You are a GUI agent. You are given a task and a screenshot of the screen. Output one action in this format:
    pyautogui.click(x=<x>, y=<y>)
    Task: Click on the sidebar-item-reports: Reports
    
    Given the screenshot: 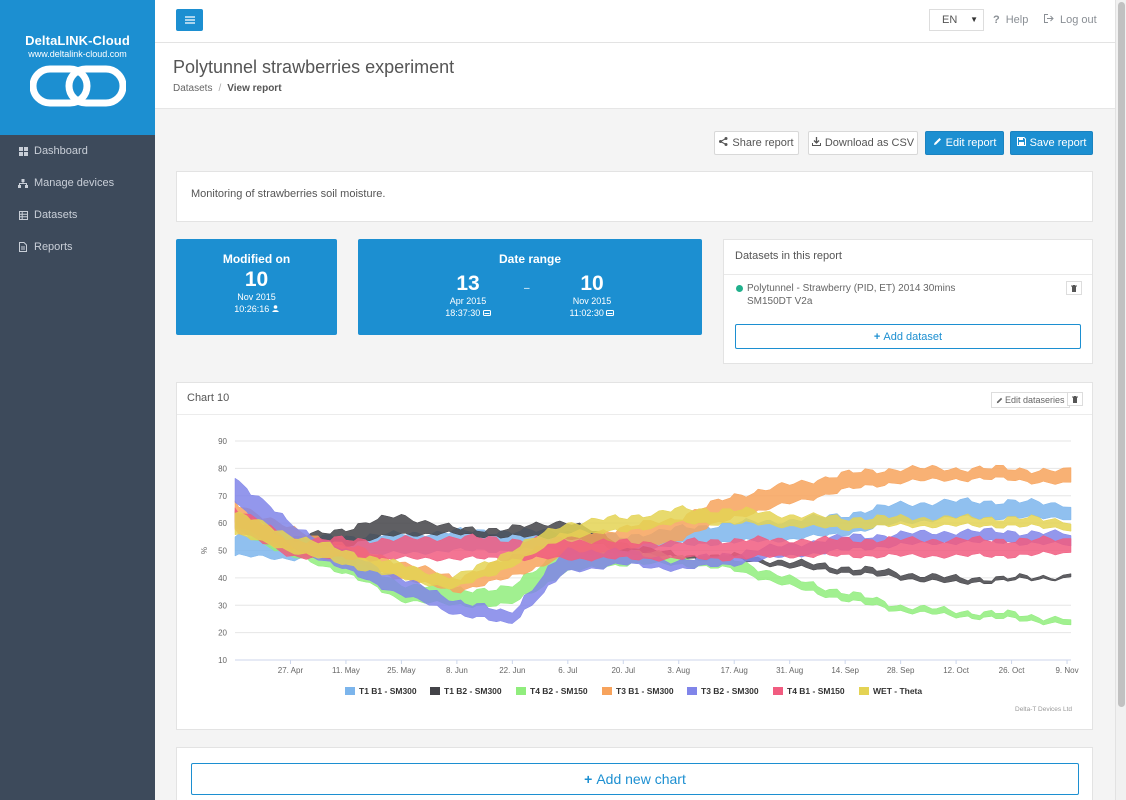 What is the action you would take?
    pyautogui.click(x=77, y=247)
    